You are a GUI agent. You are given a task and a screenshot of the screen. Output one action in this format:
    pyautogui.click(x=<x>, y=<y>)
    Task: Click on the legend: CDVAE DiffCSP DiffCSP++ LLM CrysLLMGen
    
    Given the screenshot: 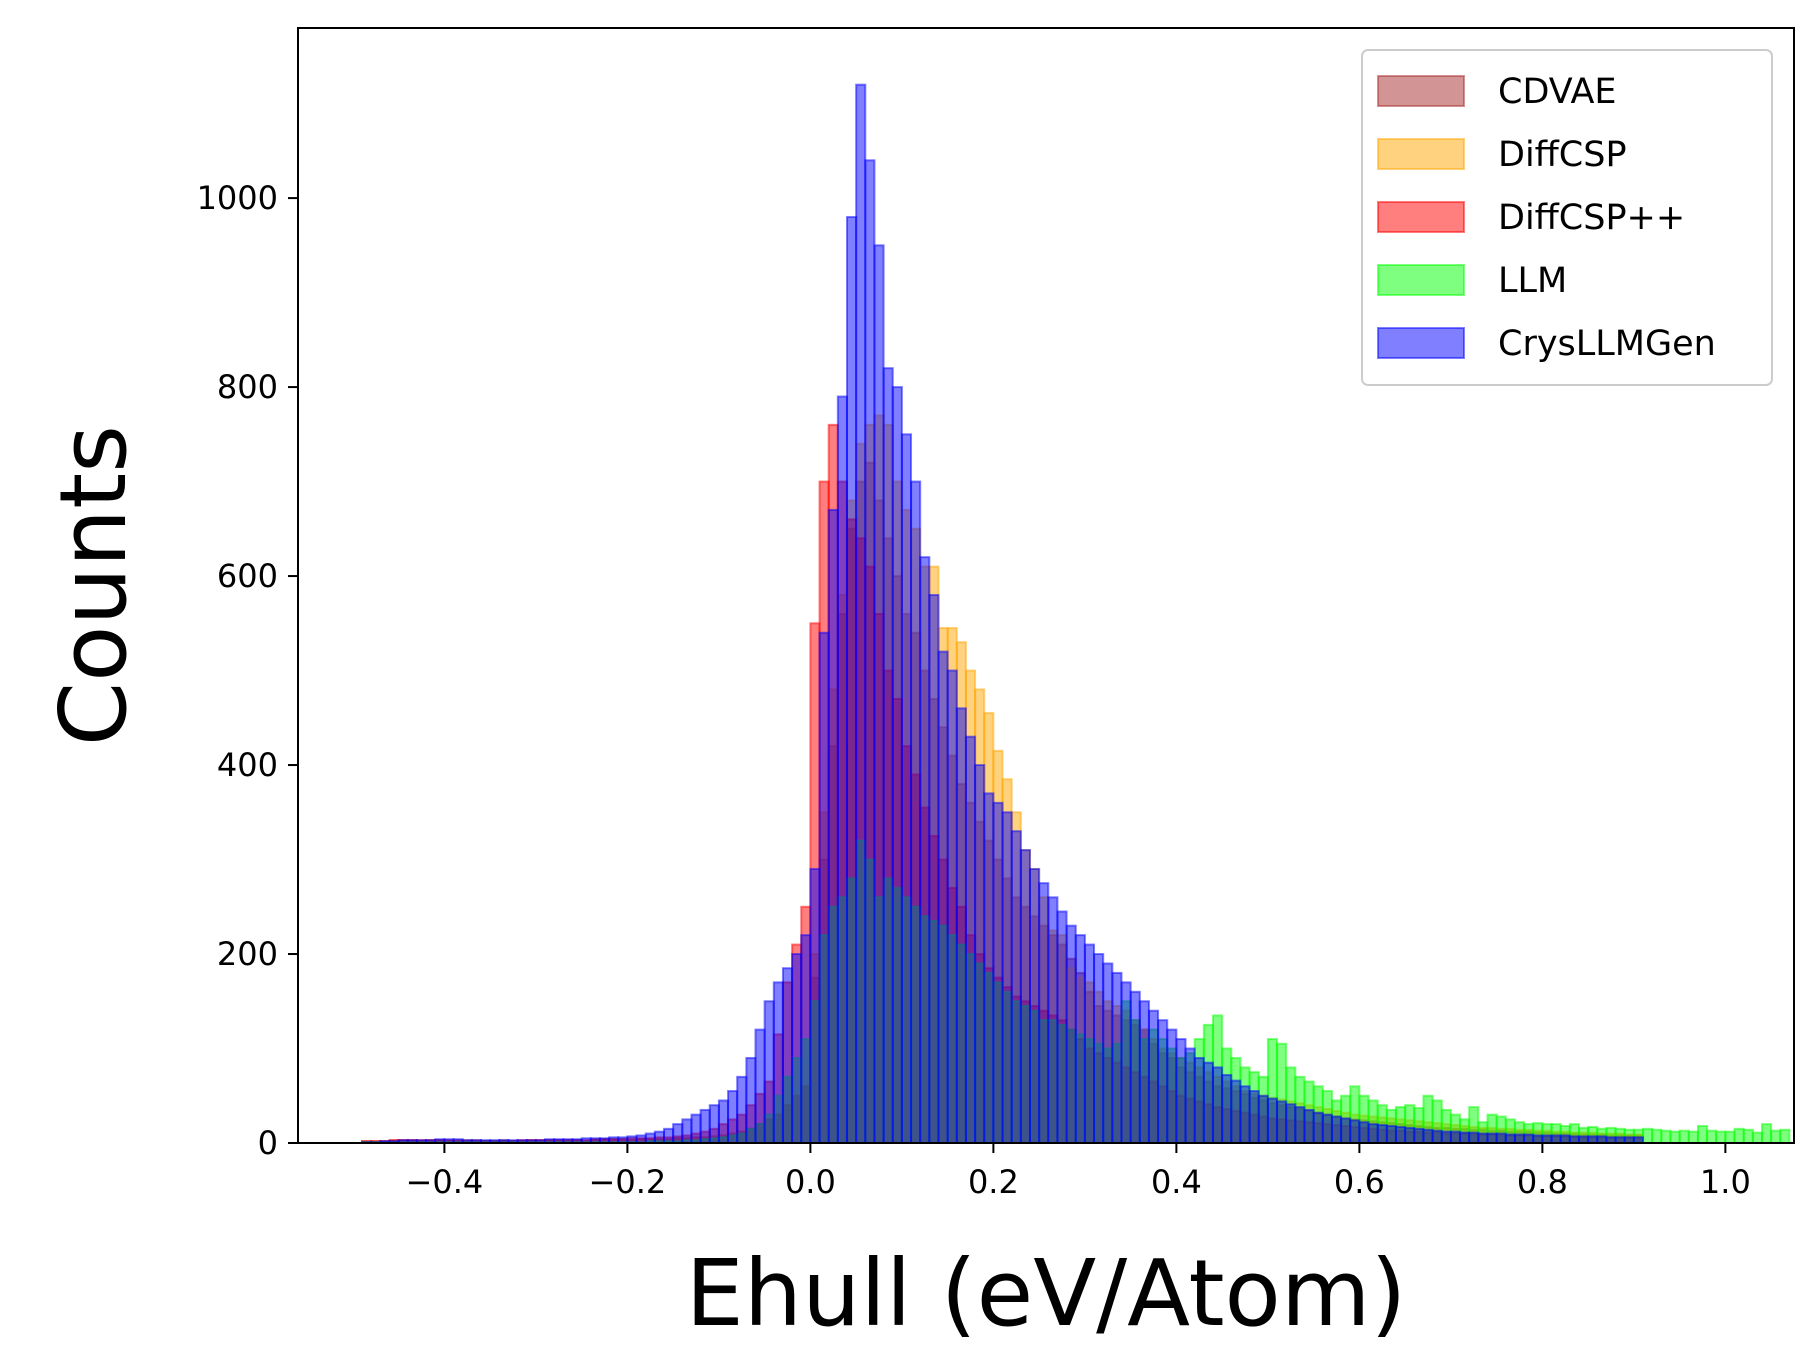 What is the action you would take?
    pyautogui.click(x=1567, y=217)
    